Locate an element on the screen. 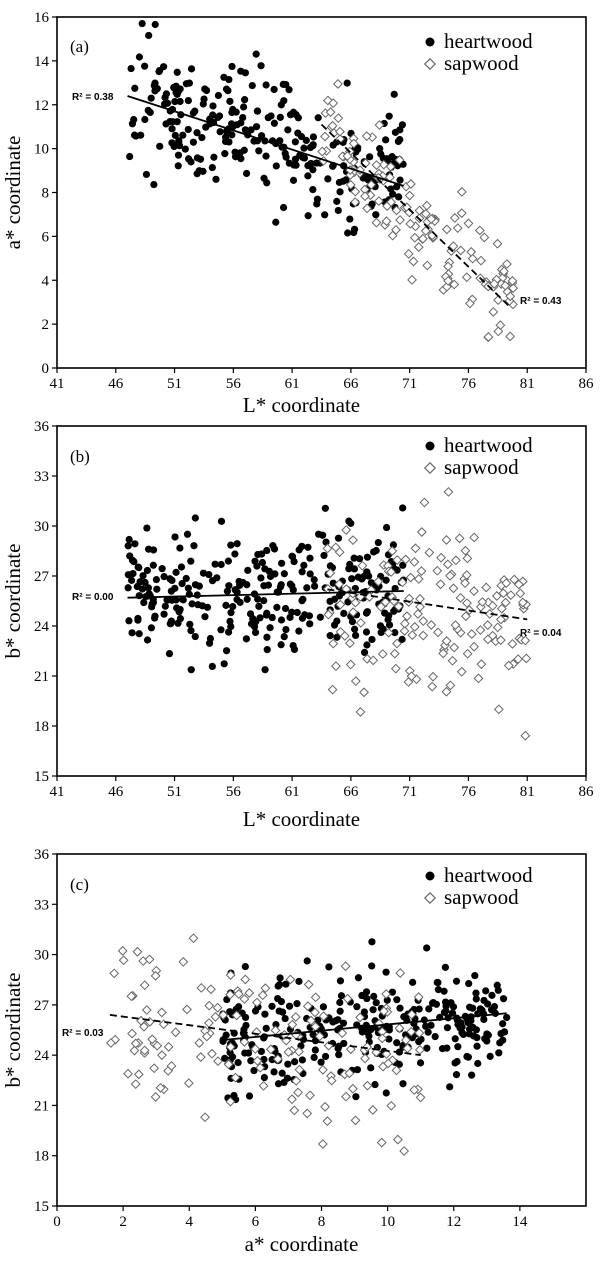 The height and width of the screenshot is (1262, 600). x-tick-label: 0 is located at coordinates (57, 1222).